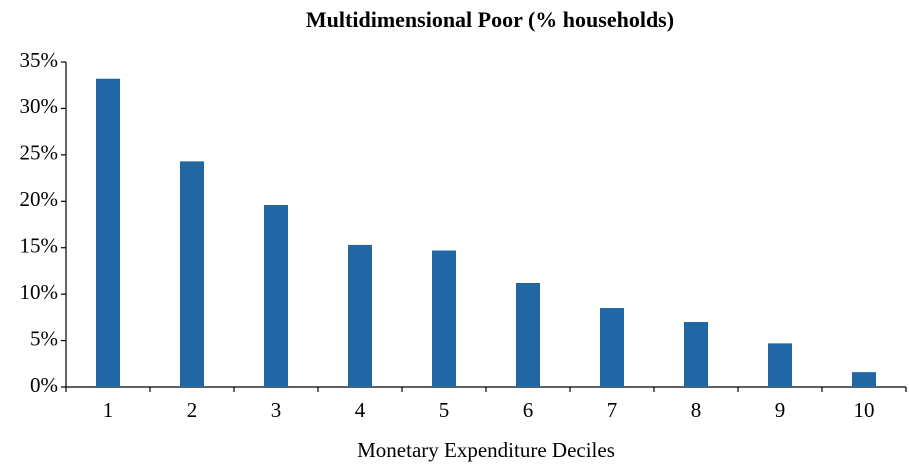 The height and width of the screenshot is (468, 909). I want to click on y-tick-label: 10%, so click(39, 292).